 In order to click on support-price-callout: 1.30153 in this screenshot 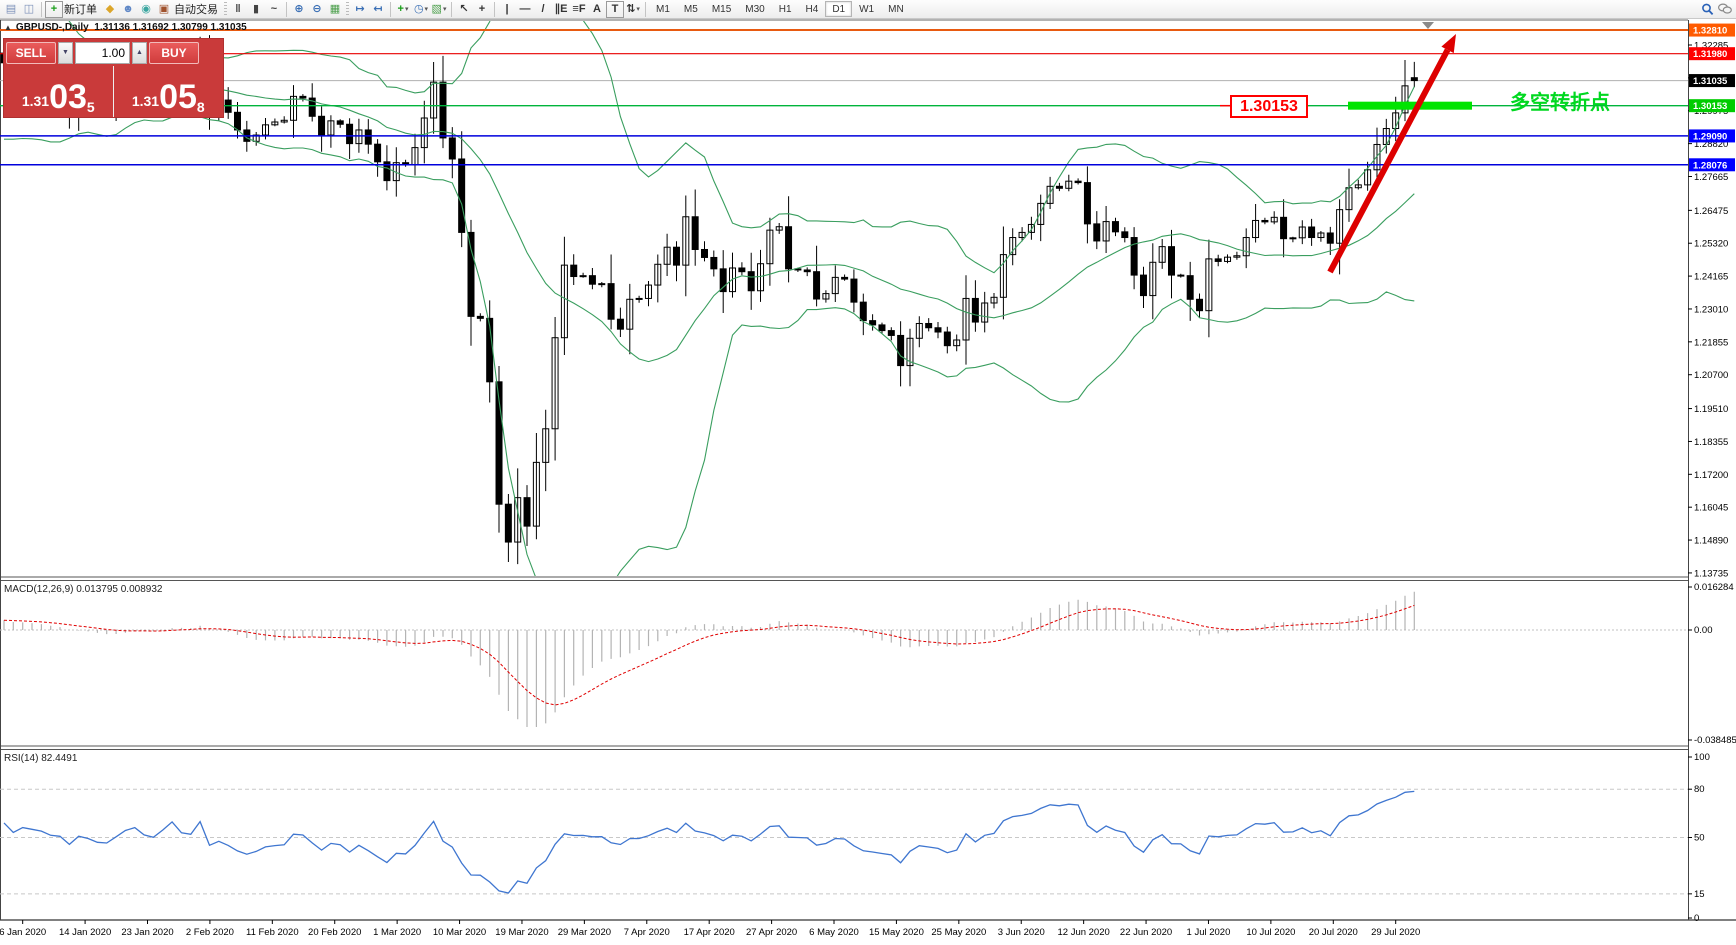, I will do `click(1269, 106)`.